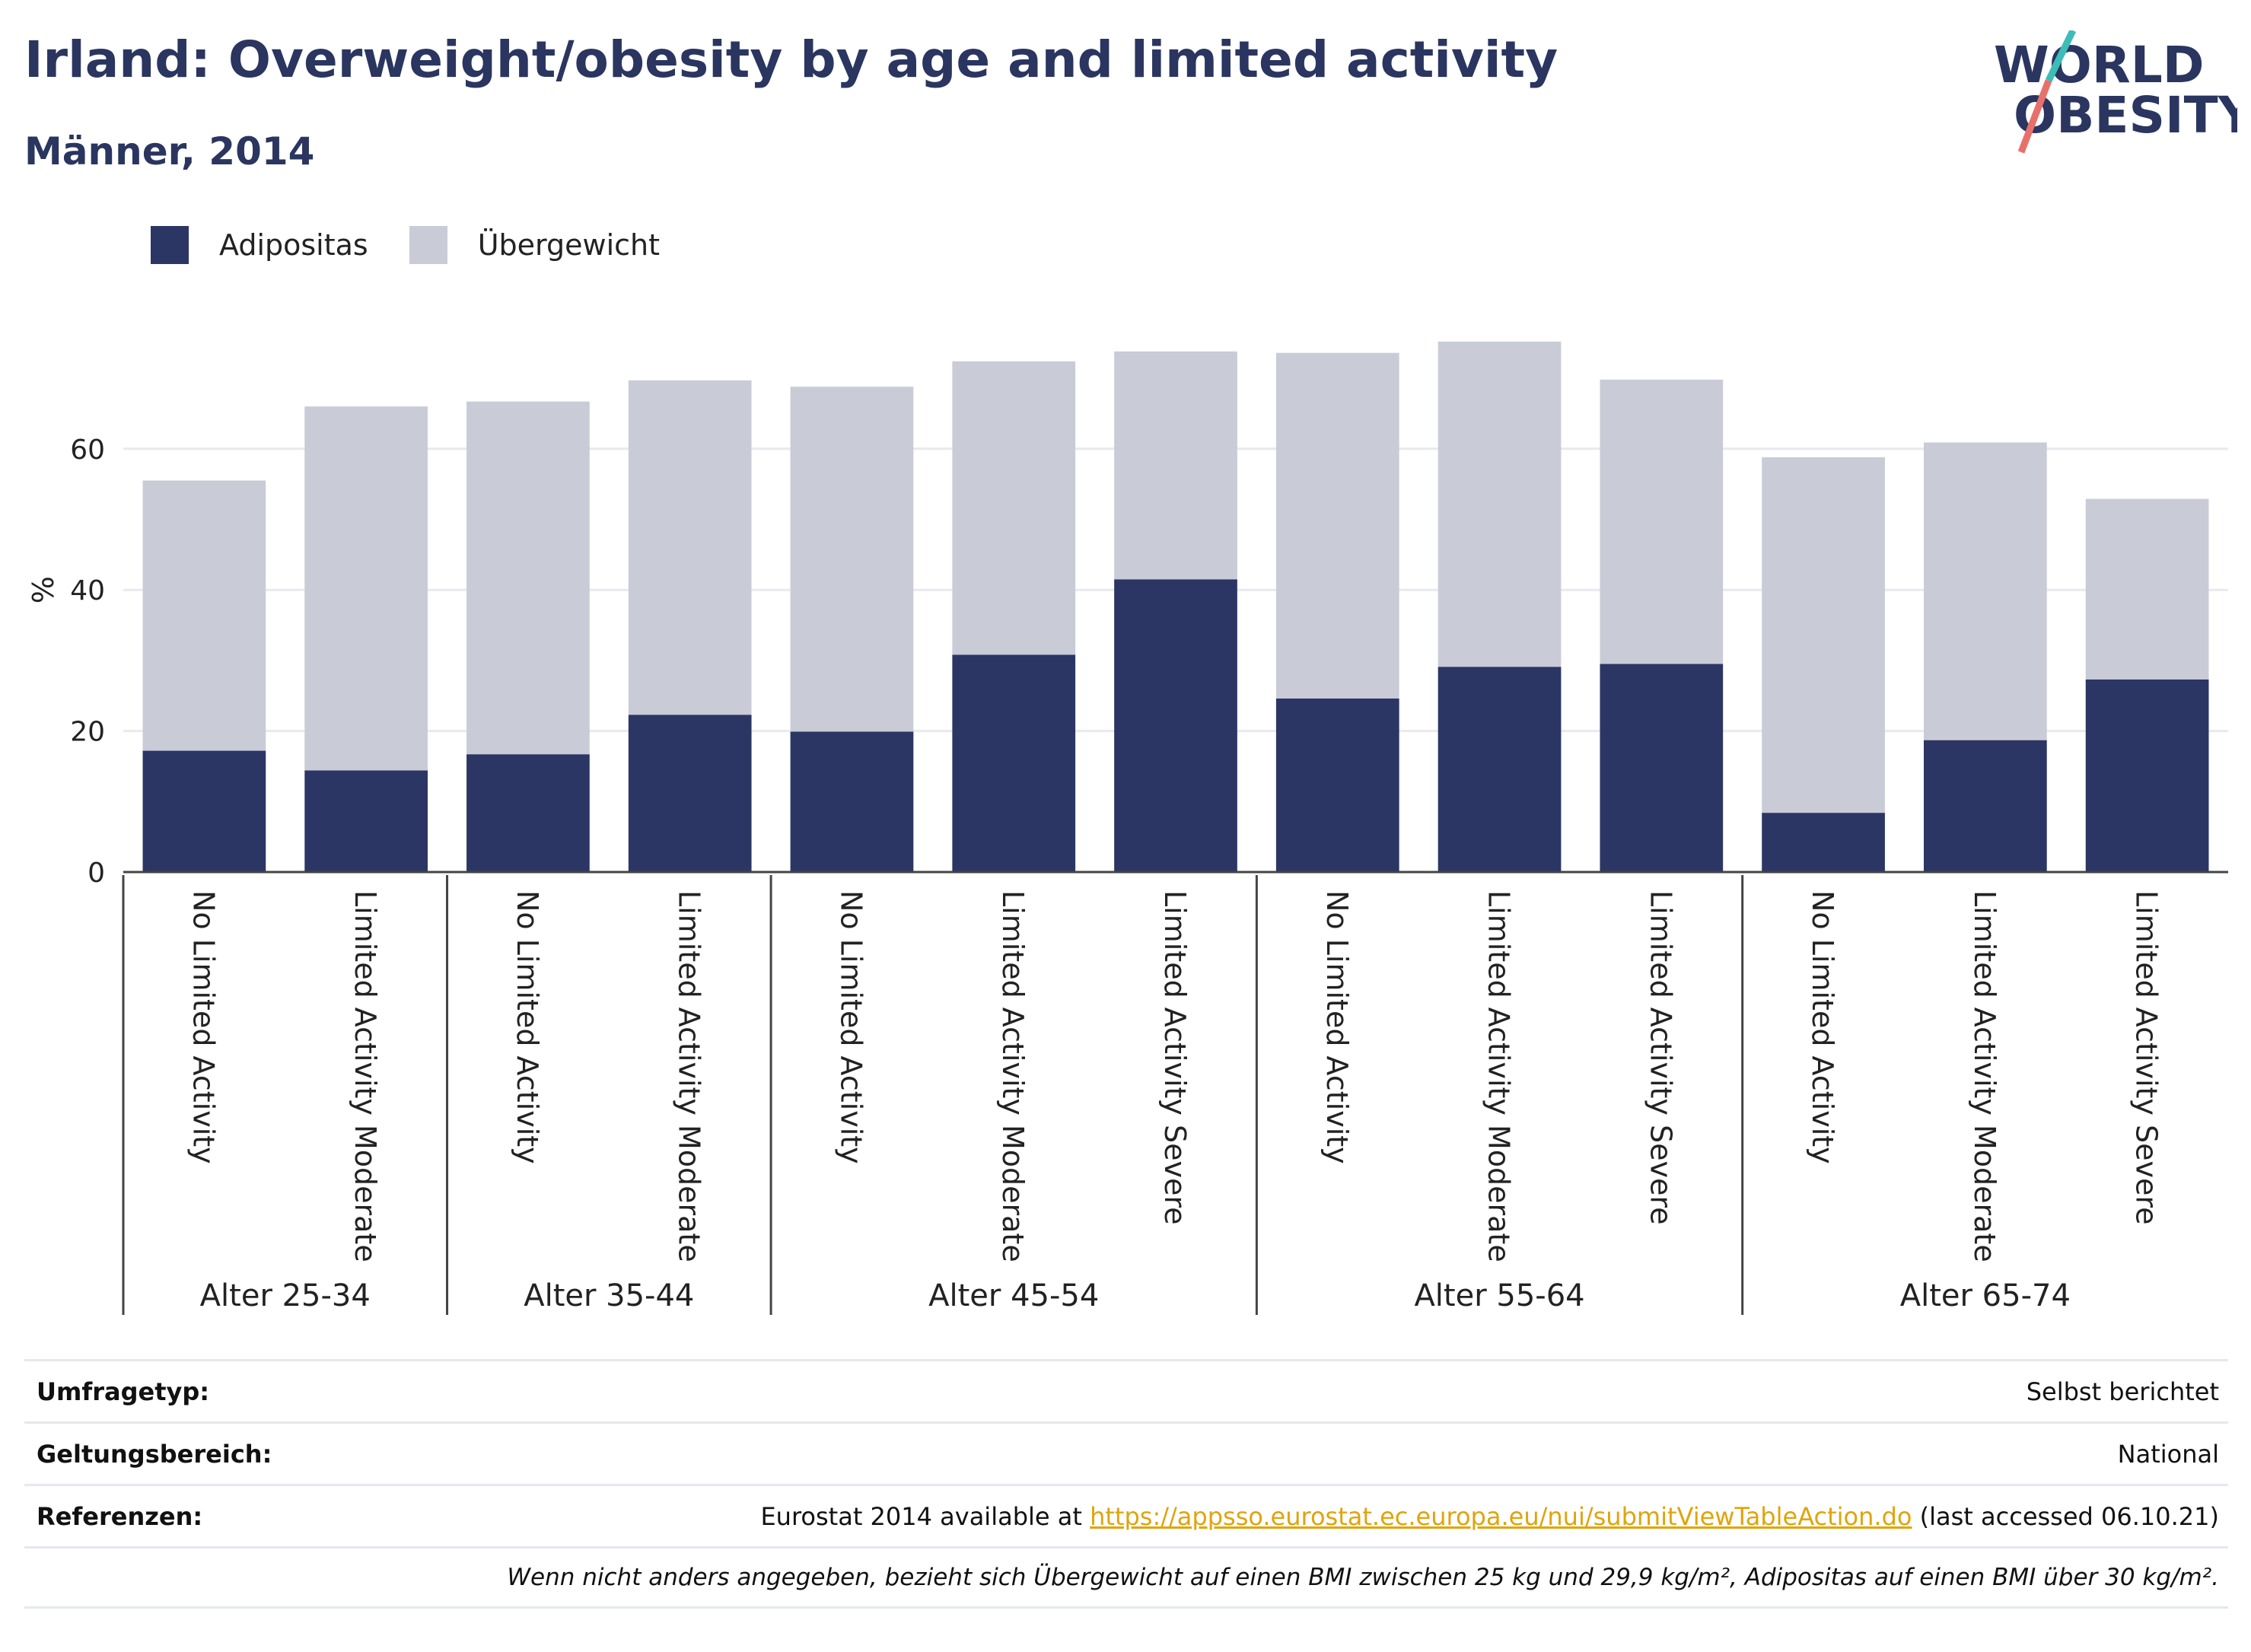 The image size is (2251, 1652). Describe the element at coordinates (87, 732) in the screenshot. I see `y-tick-label: 20` at that location.